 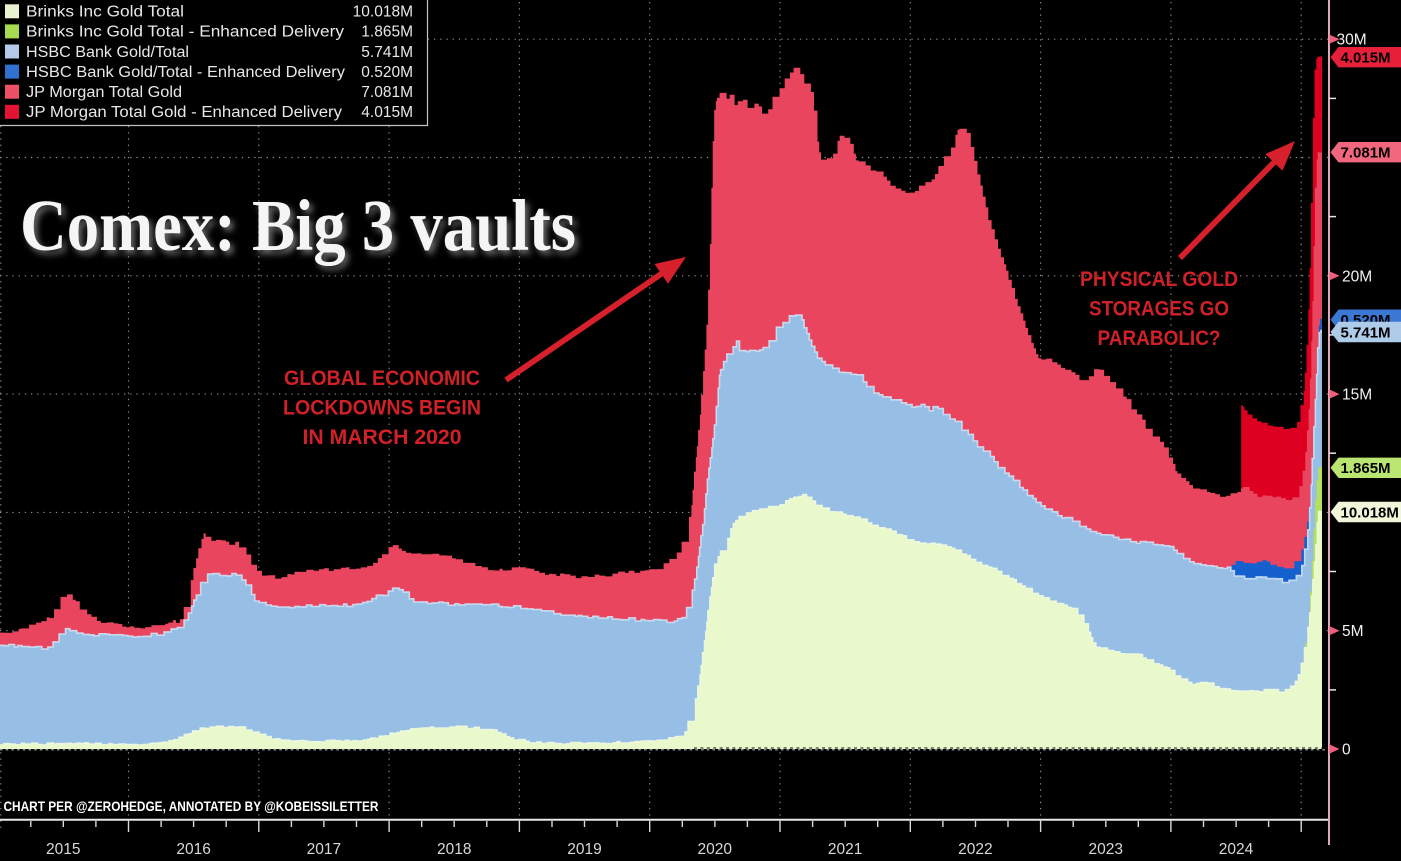 I want to click on svg-text: LOCKDOWNS BEGIN, so click(x=382, y=407).